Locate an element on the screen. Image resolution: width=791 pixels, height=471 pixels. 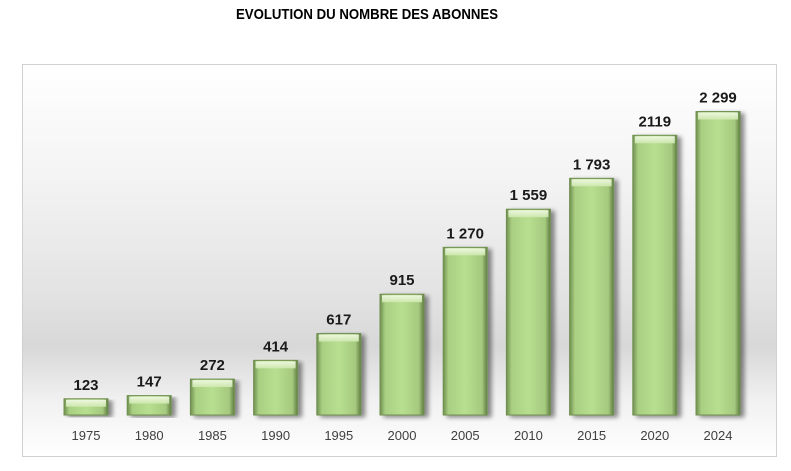
value-label-1980: 147 is located at coordinates (149, 382).